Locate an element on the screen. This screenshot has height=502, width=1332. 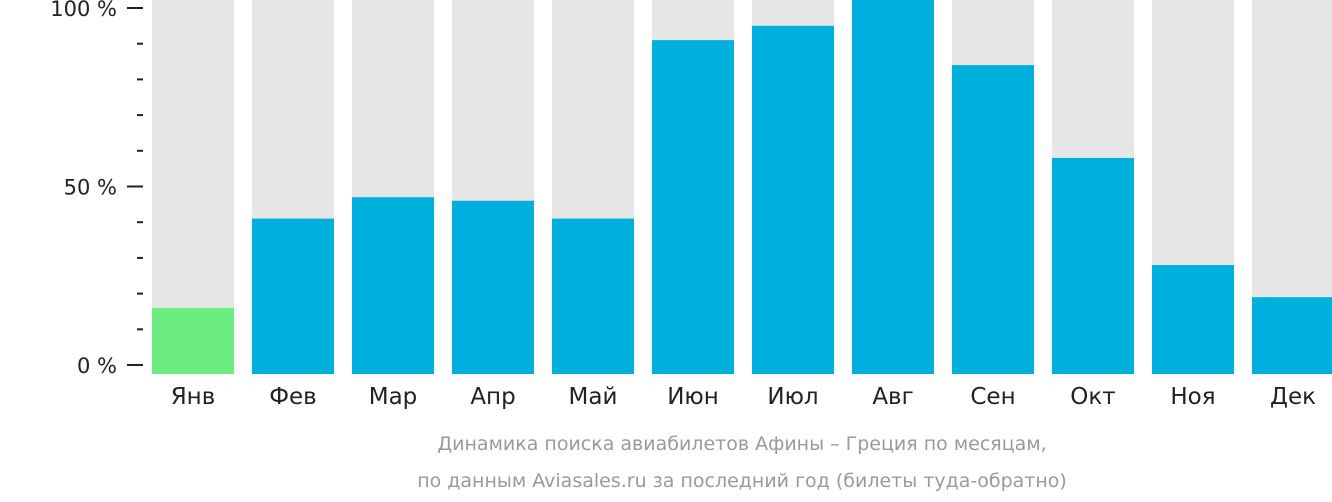
y-tick-label: 50 % is located at coordinates (90, 188).